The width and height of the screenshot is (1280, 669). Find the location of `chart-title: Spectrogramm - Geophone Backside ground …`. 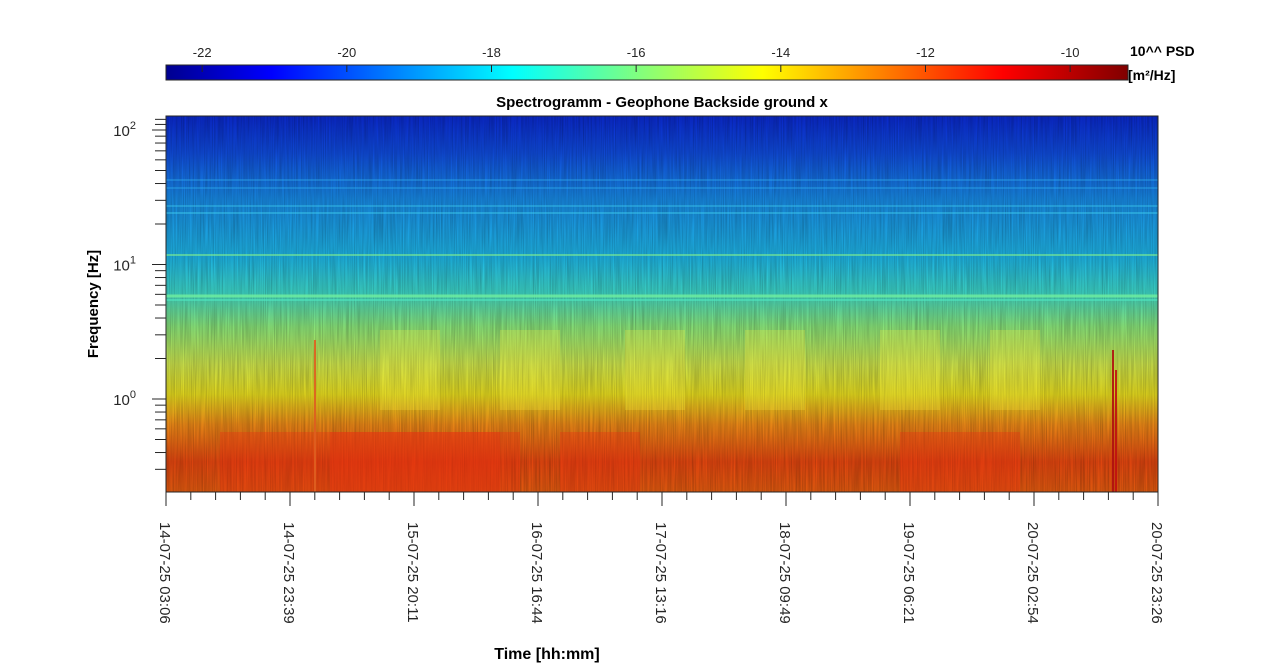

chart-title: Spectrogramm - Geophone Backside ground … is located at coordinates (662, 102).